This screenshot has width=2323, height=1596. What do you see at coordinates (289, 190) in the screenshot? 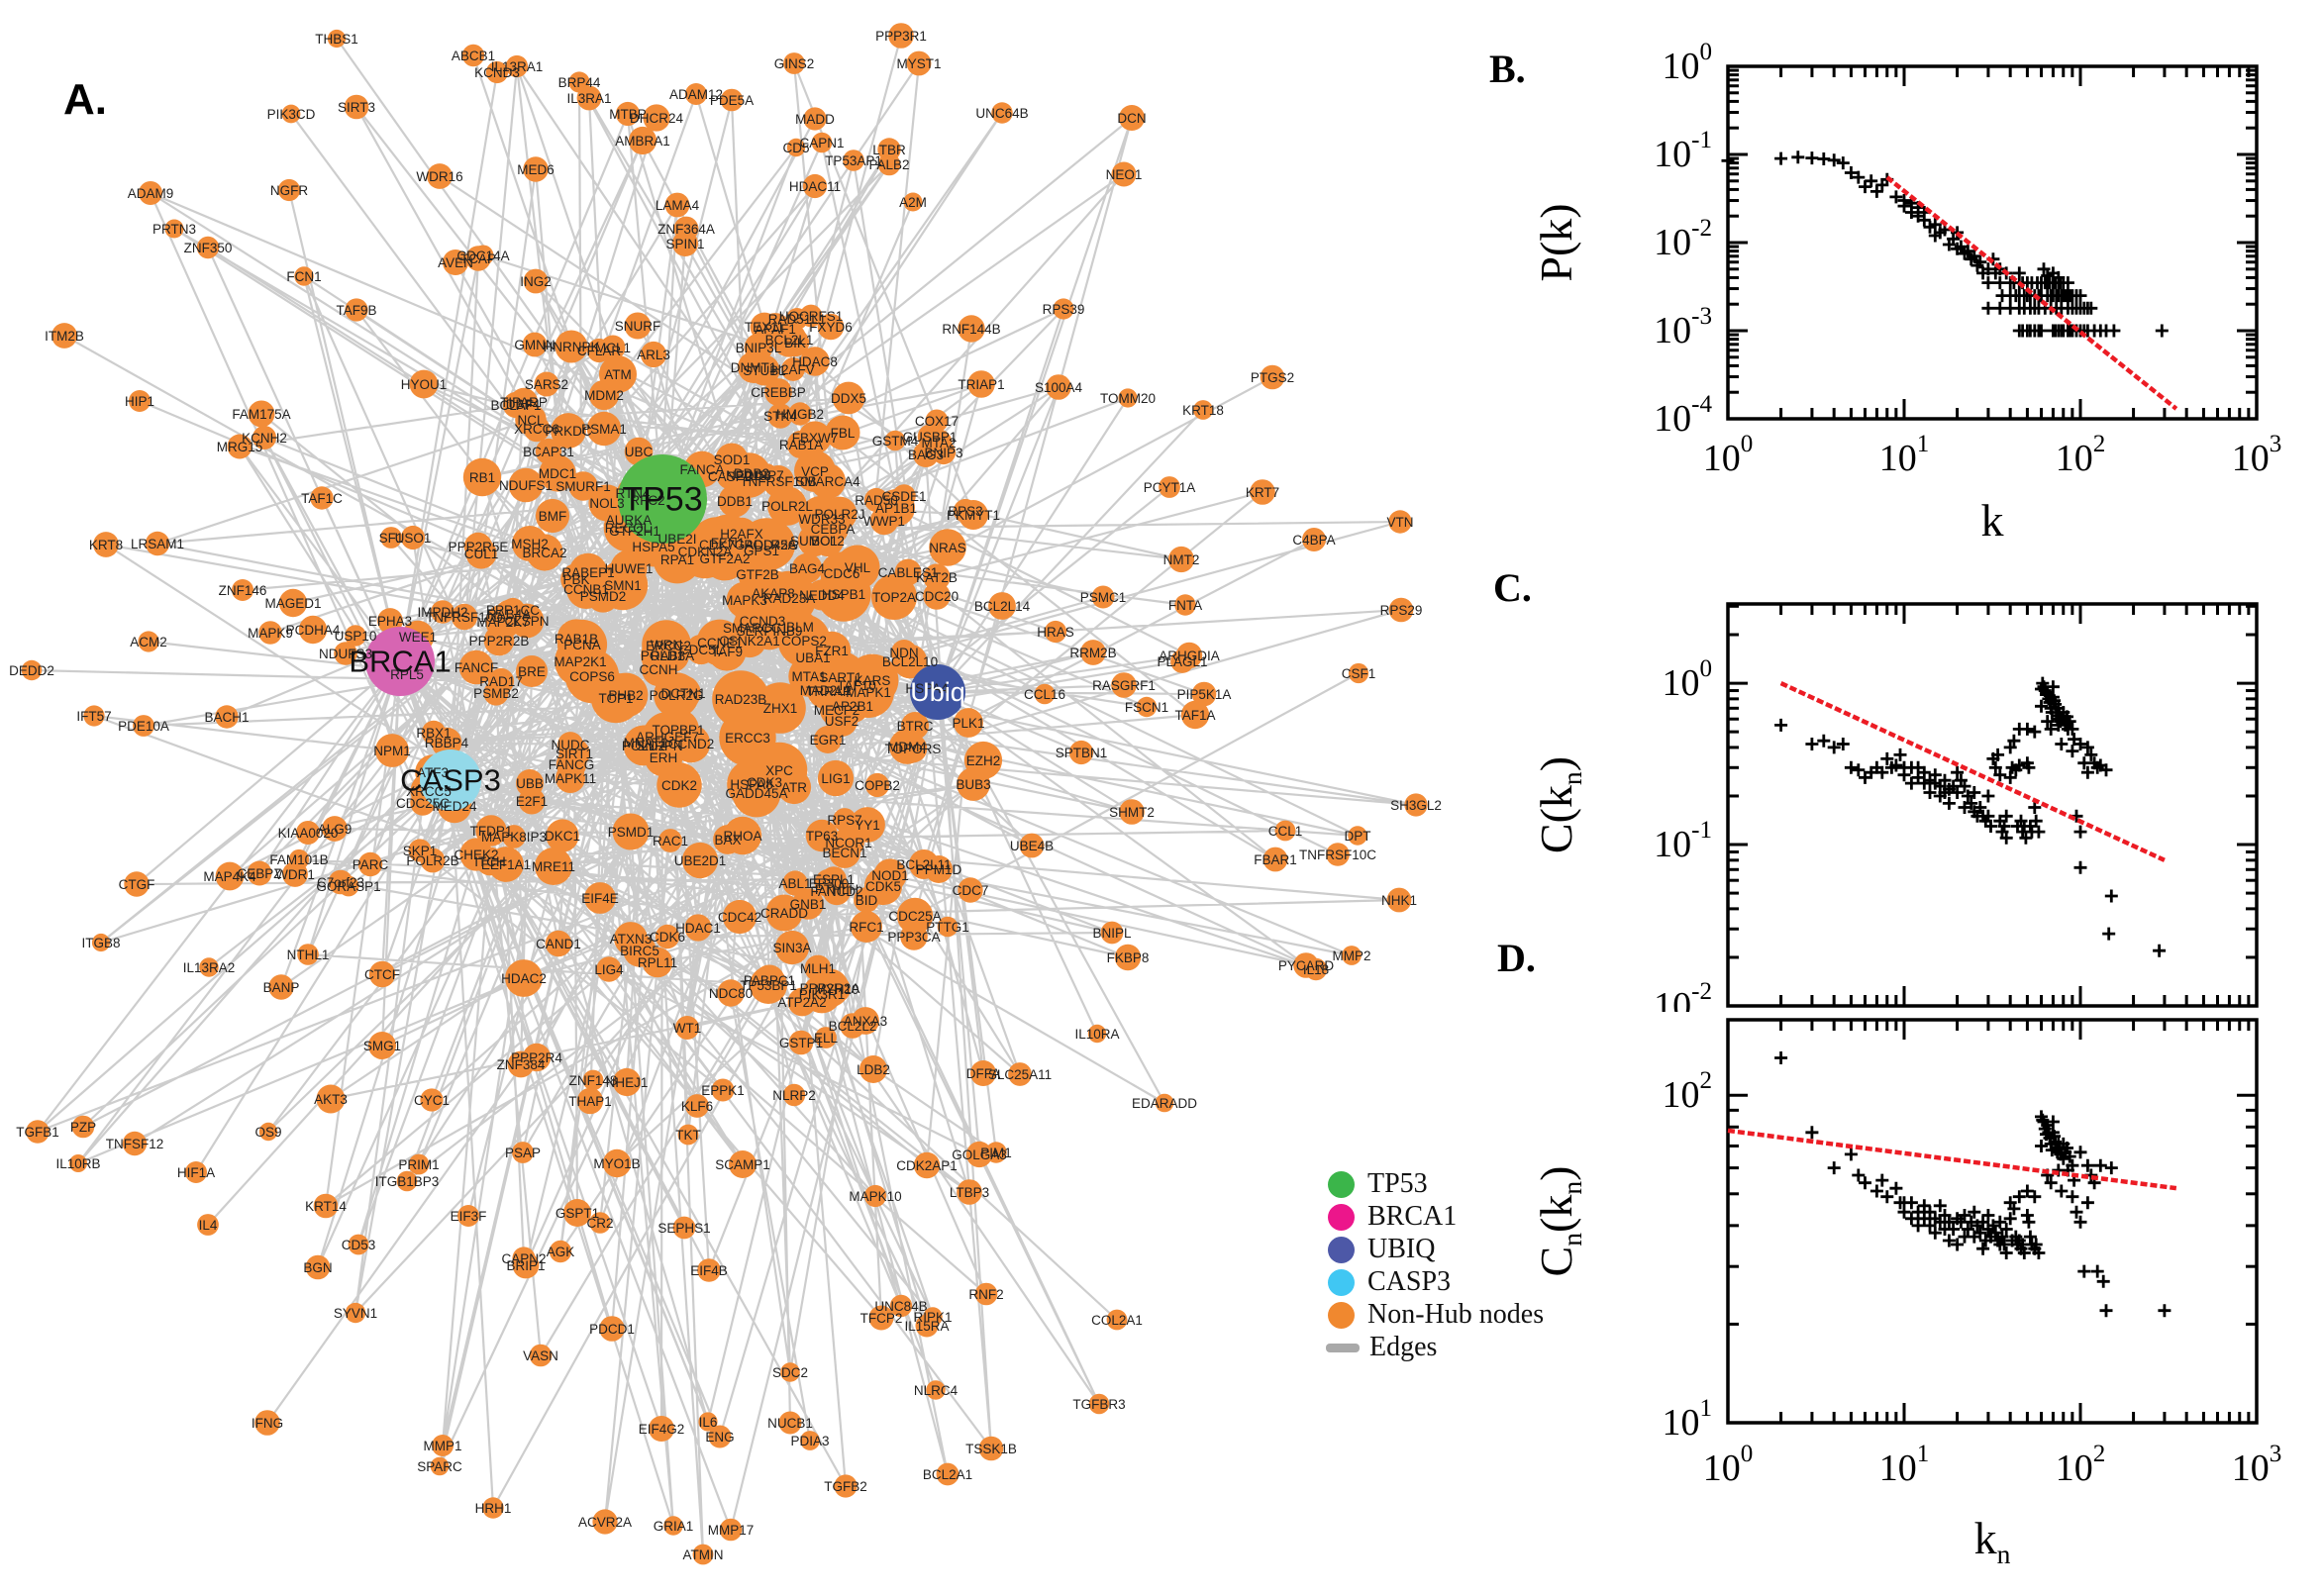
I see `network-node-label: NGFR` at bounding box center [289, 190].